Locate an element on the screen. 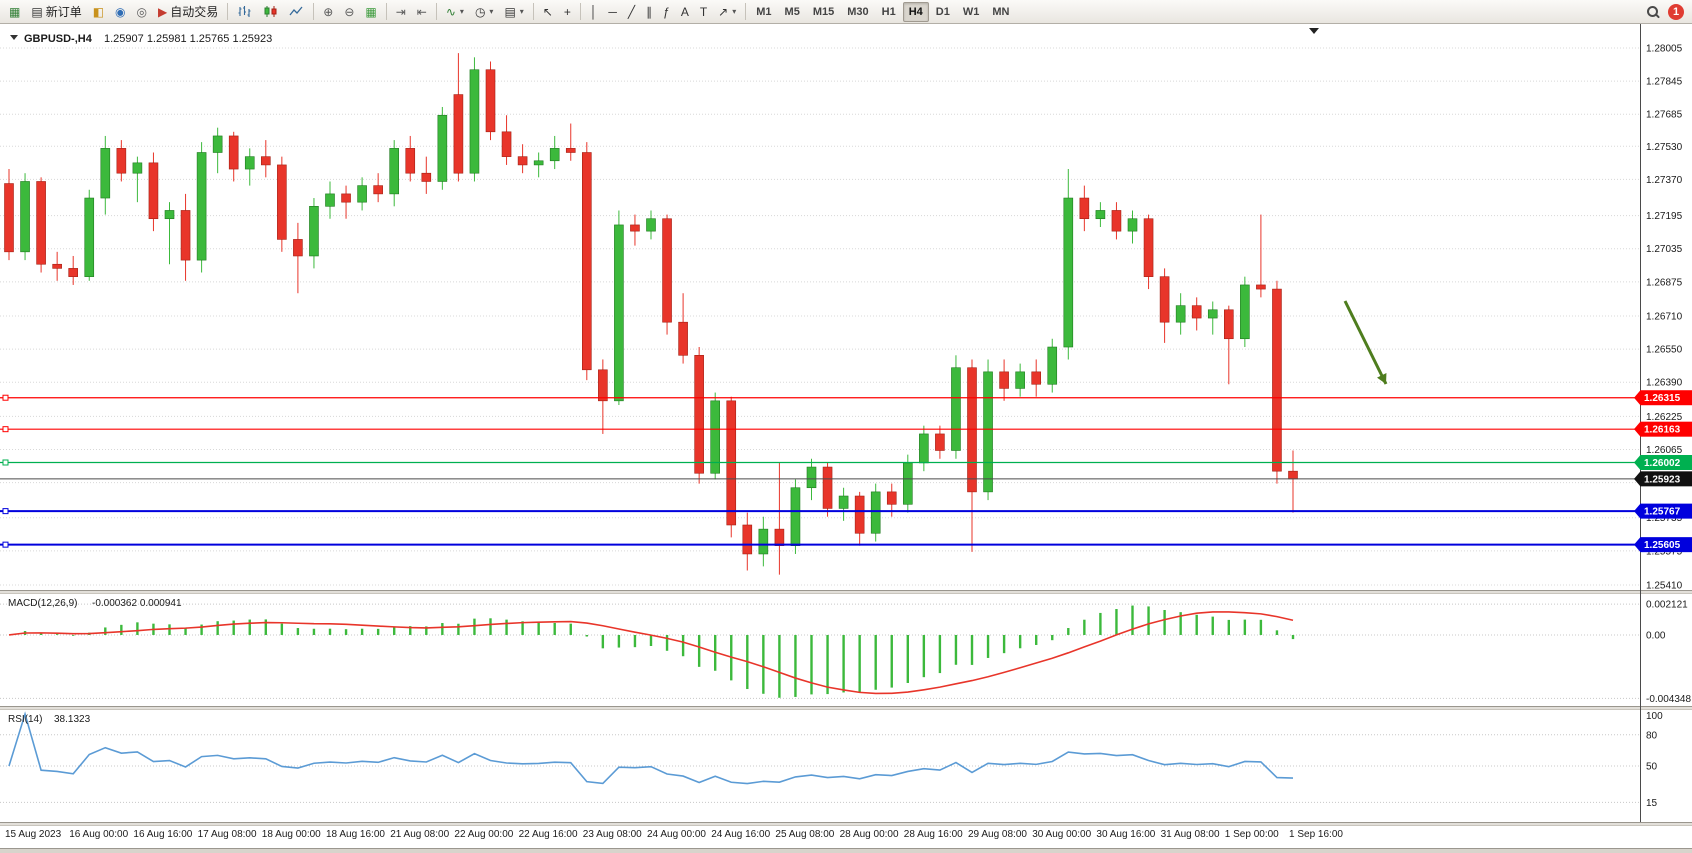  auto-trading-button: ▶ 自动交易 is located at coordinates (188, 12).